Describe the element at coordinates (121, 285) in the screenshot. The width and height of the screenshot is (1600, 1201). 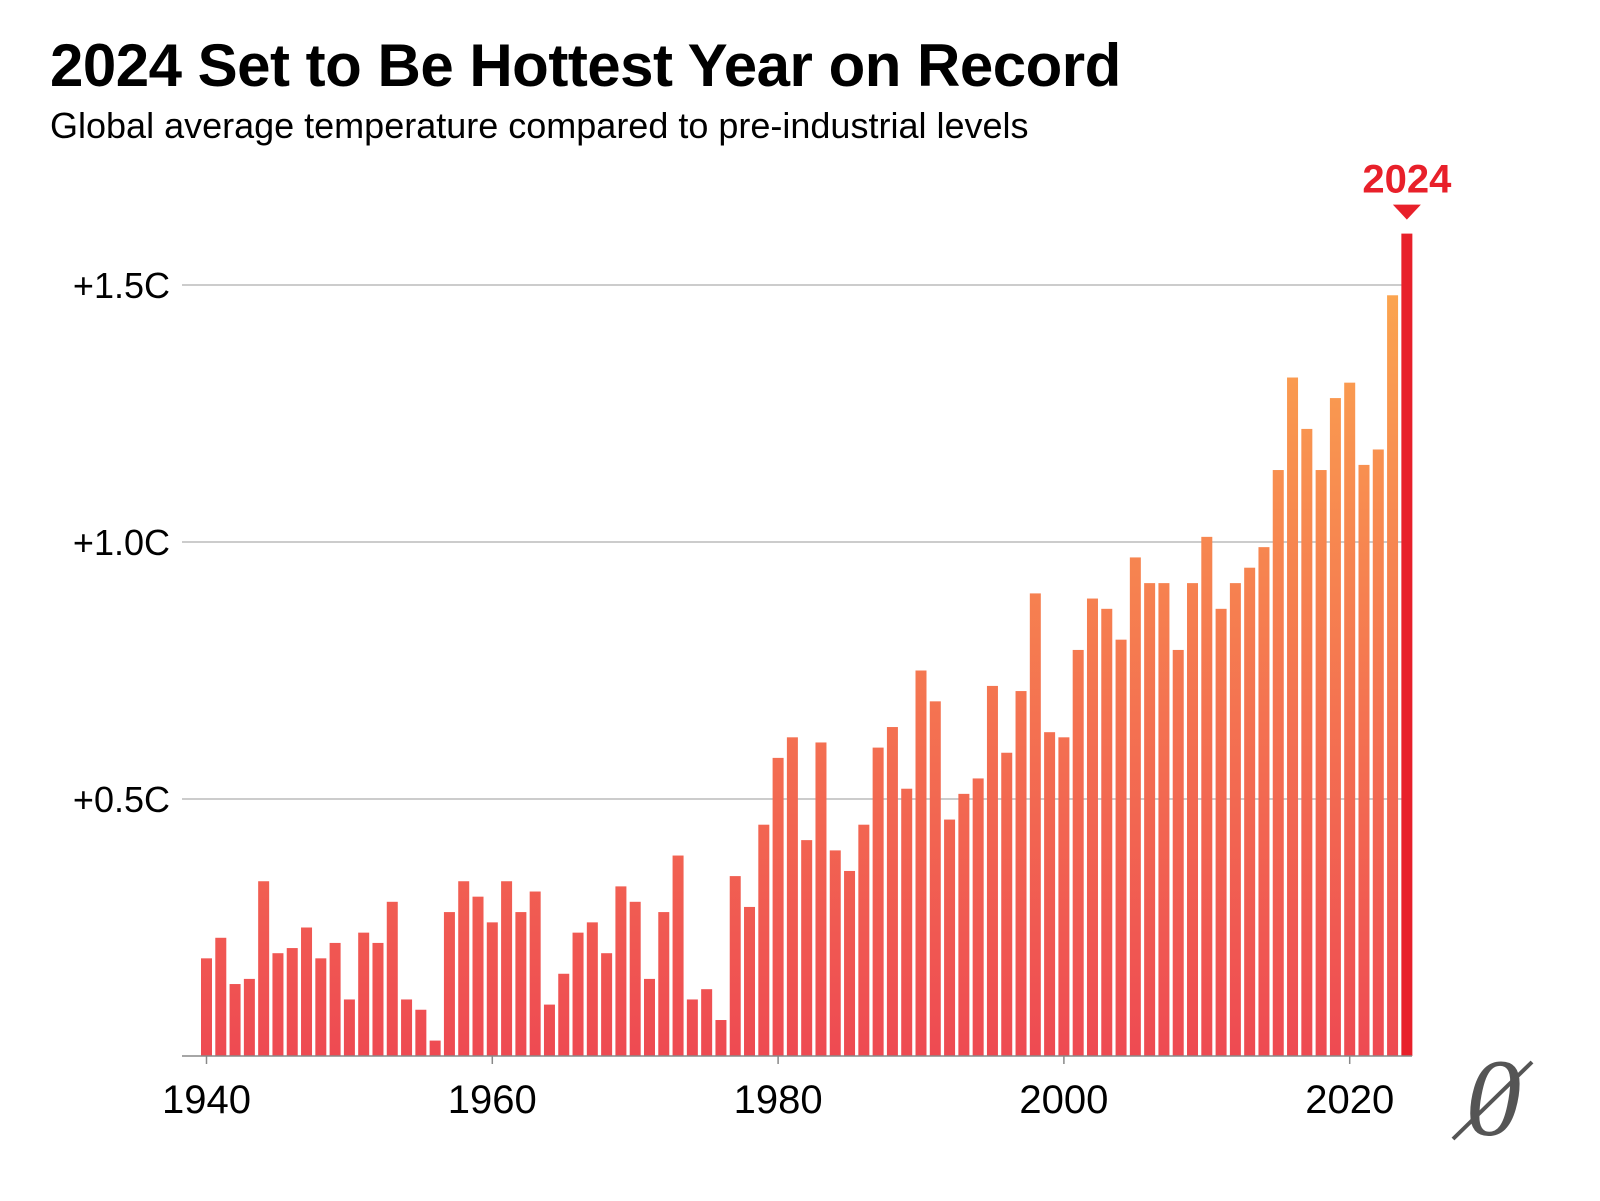
I see `y-tick-label: +1.5C` at that location.